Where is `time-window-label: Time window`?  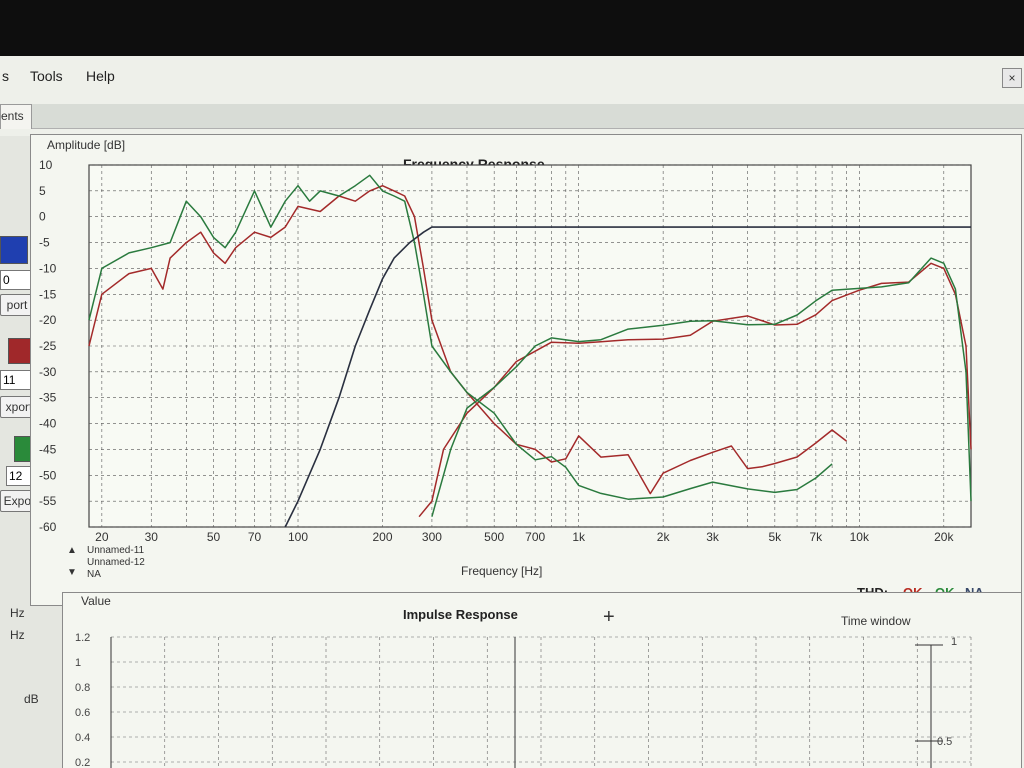
time-window-label: Time window is located at coordinates (876, 621).